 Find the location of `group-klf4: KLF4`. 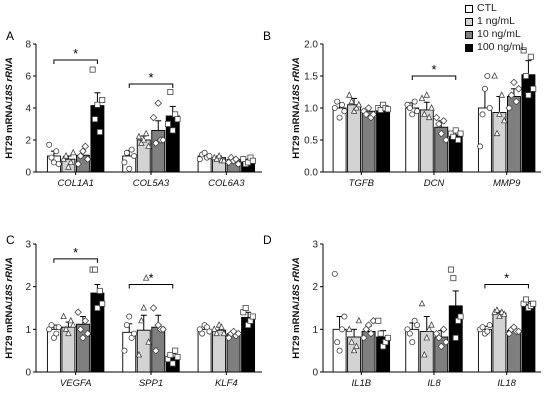

group-klf4: KLF4 is located at coordinates (226, 346).